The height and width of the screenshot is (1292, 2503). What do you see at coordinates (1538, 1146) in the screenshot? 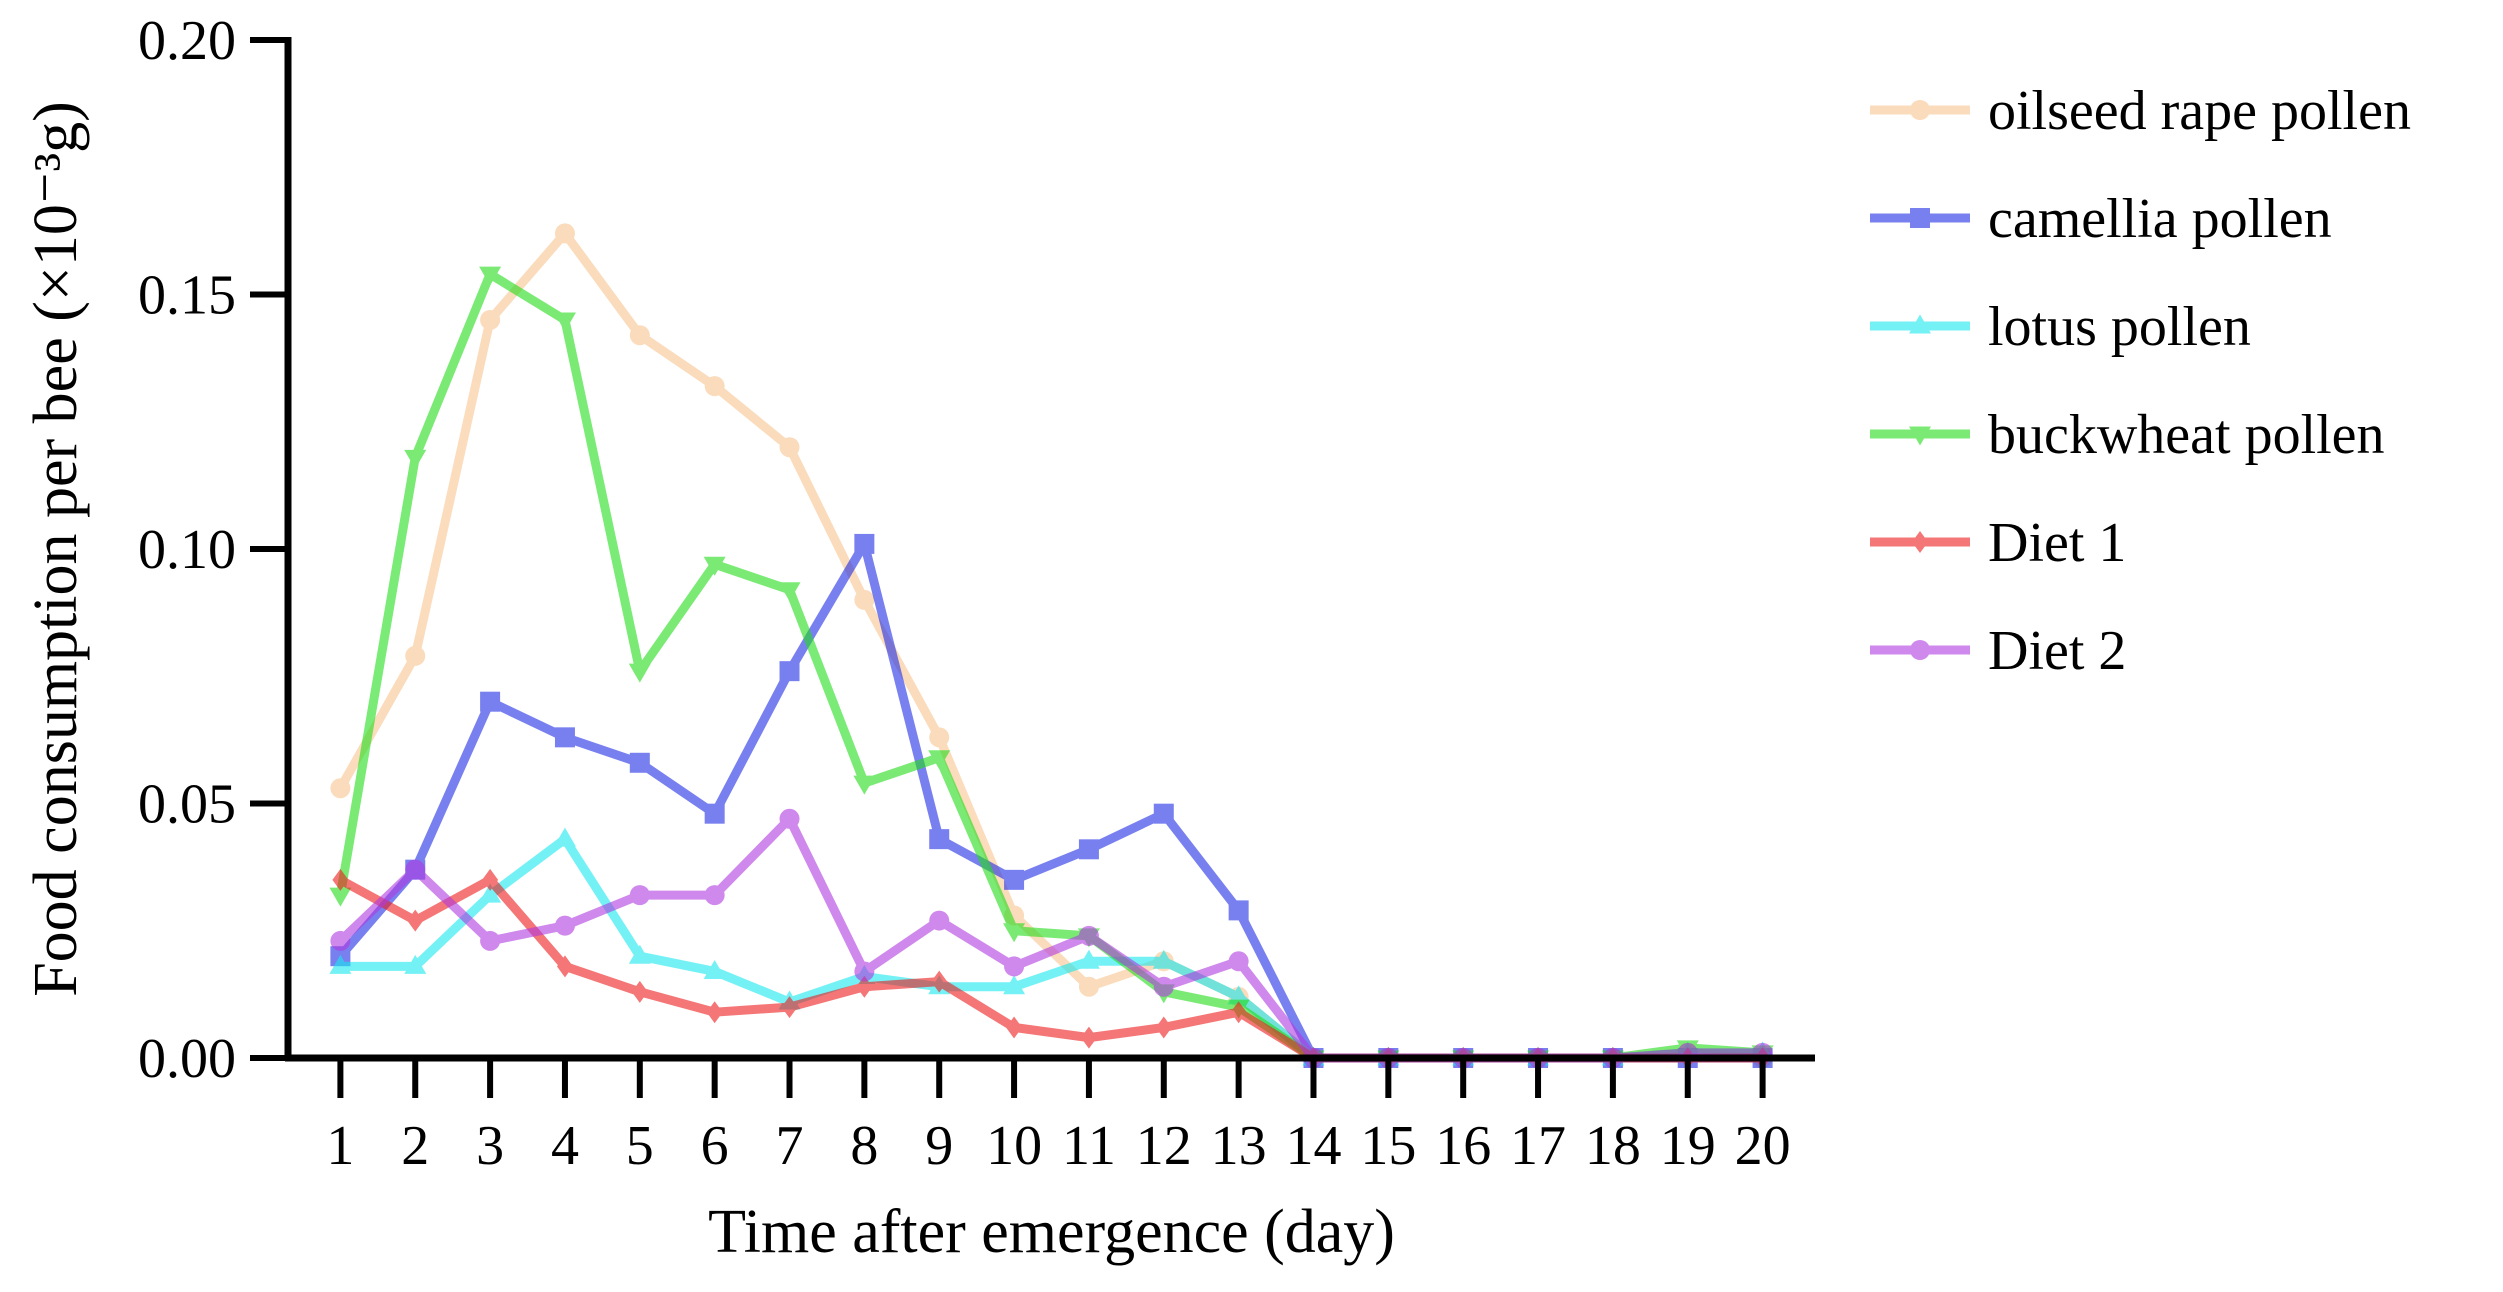
I see `x-tick-label: 17` at bounding box center [1538, 1146].